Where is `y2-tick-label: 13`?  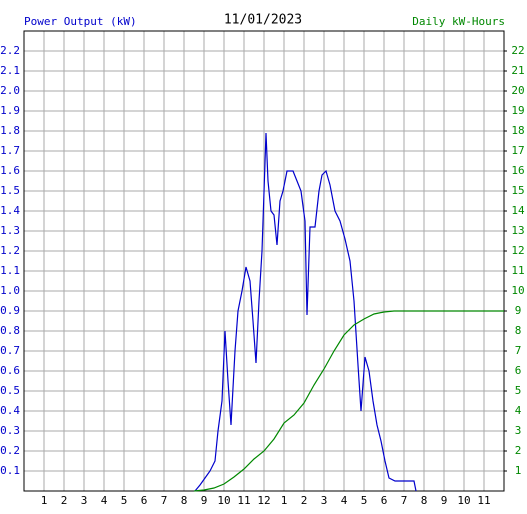
y2-tick-label: 13 is located at coordinates (517, 230).